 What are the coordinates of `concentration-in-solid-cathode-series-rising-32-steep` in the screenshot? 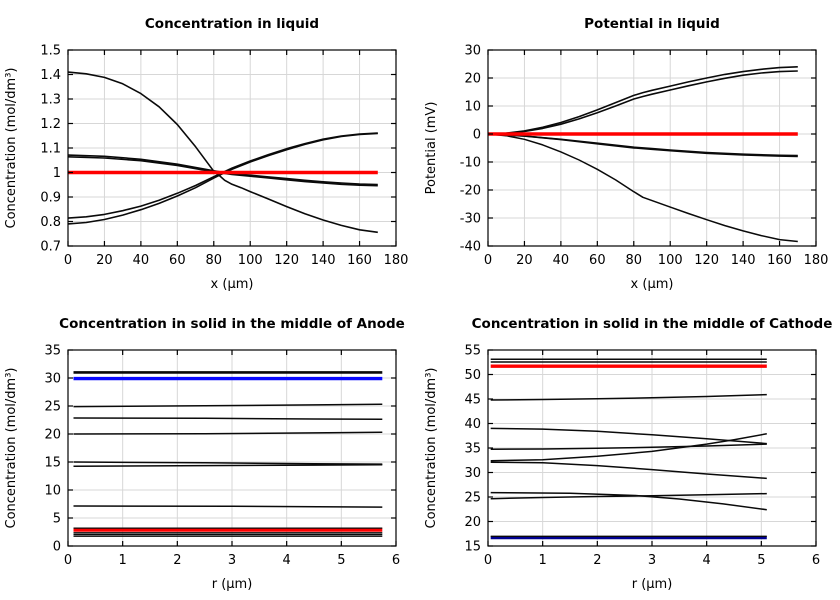 It's located at (628, 447).